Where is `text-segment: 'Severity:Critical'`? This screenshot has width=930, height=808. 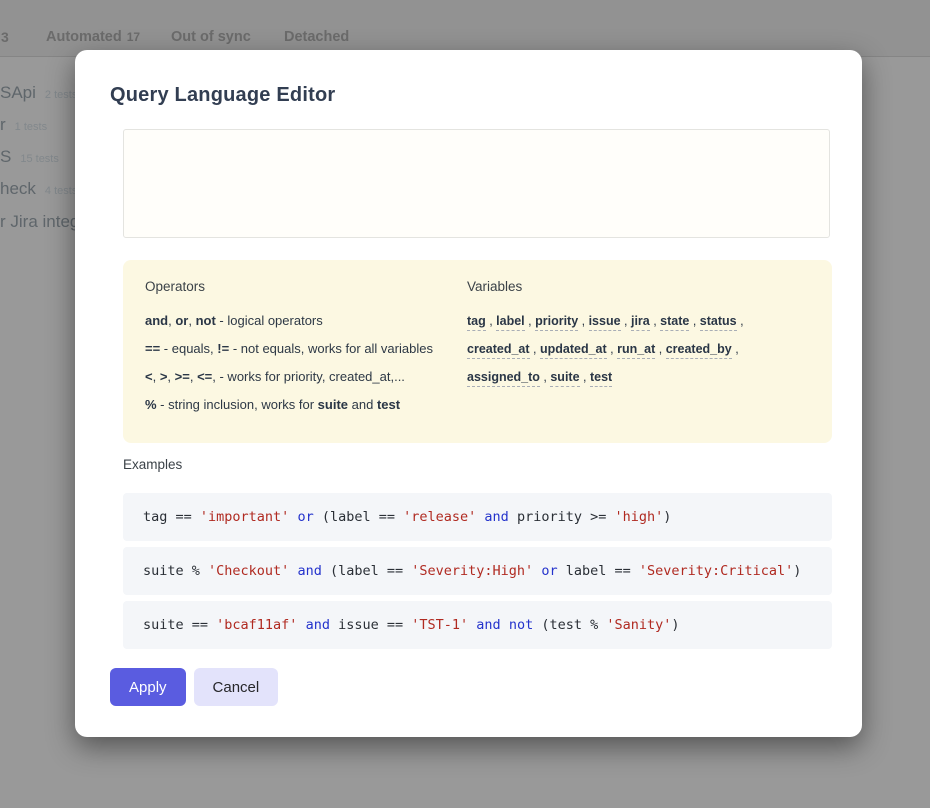 text-segment: 'Severity:Critical' is located at coordinates (716, 571).